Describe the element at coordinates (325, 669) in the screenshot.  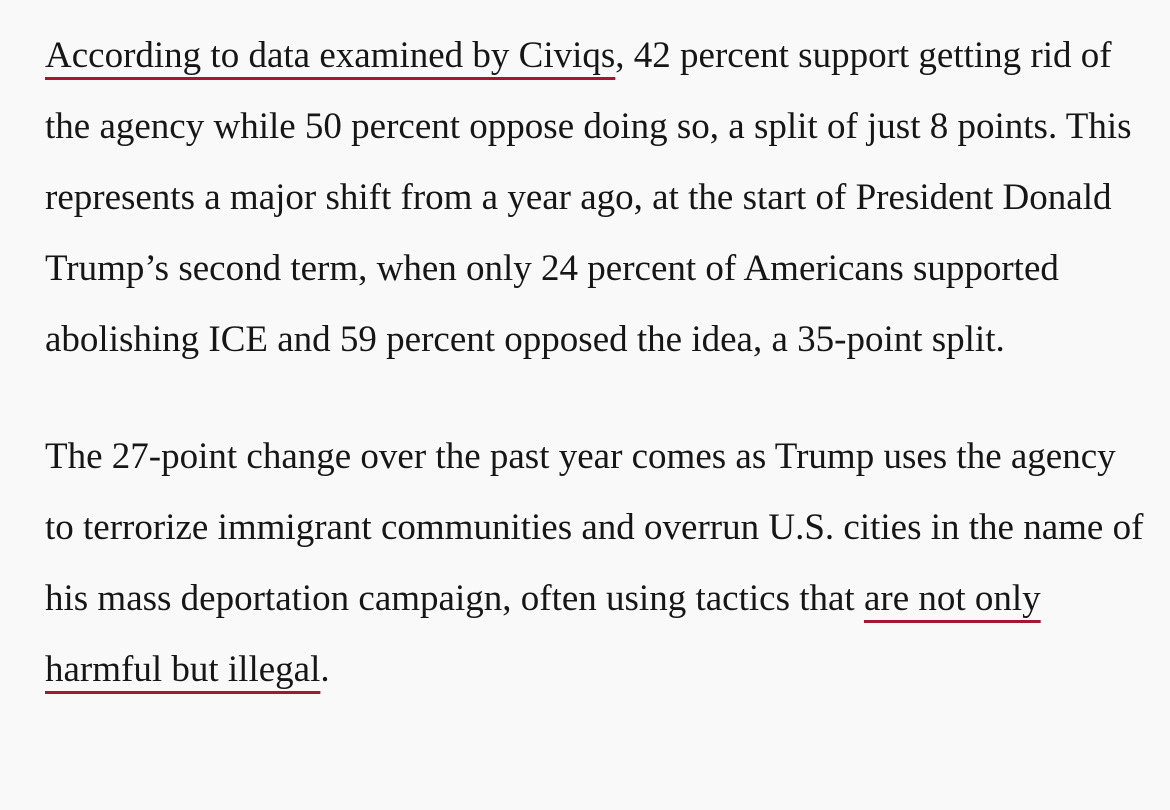
I see `text-run: .` at that location.